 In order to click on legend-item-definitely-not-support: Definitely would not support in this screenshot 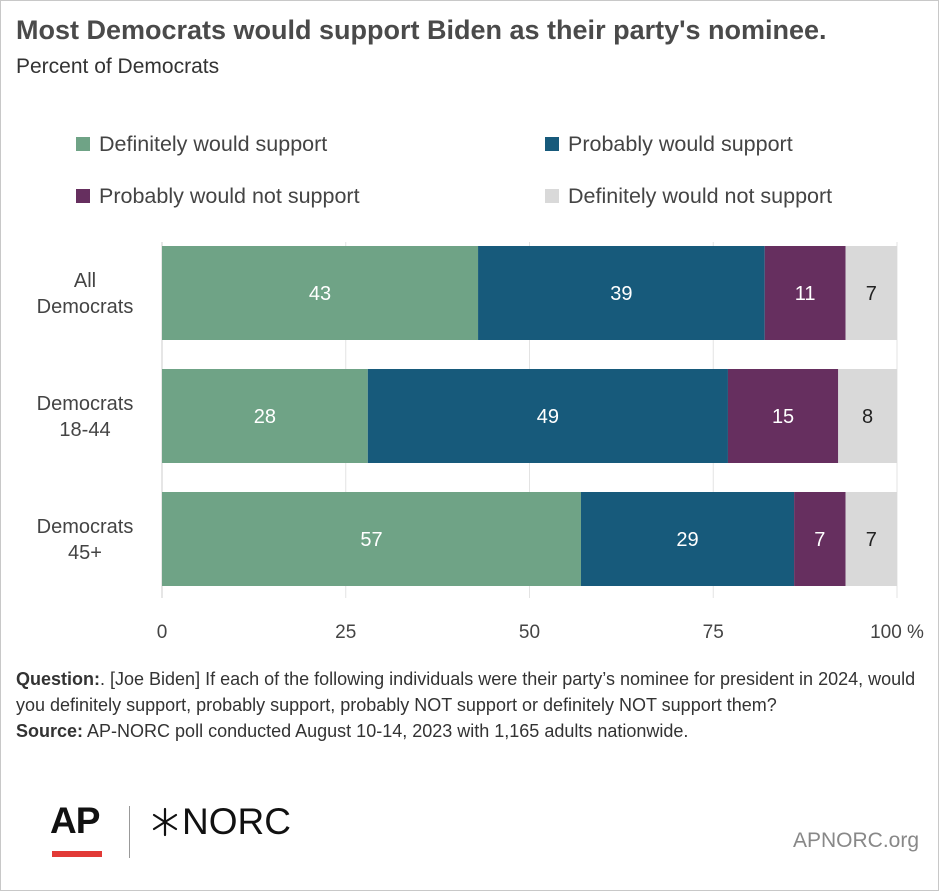, I will do `click(688, 196)`.